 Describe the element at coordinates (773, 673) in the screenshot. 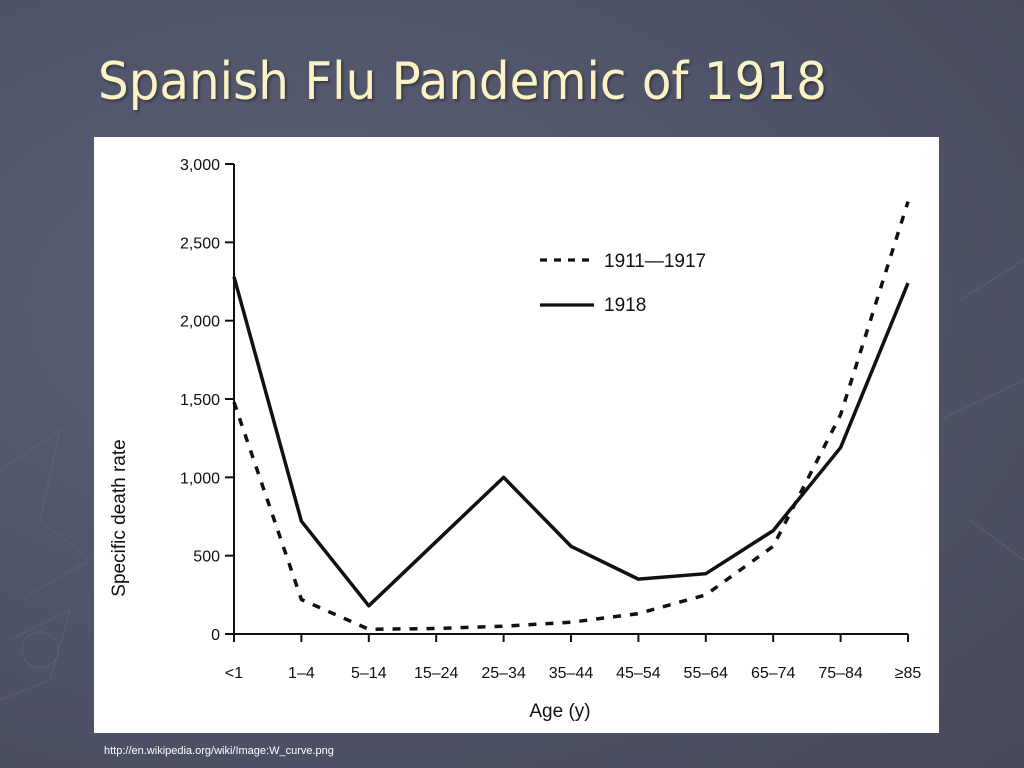

I see `x-tick-label: 65–74` at that location.